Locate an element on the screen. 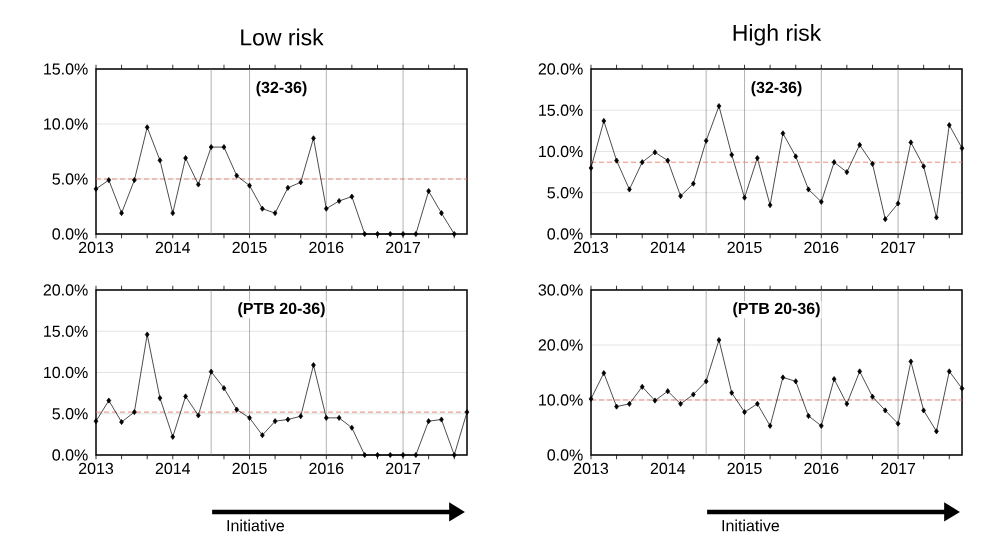 This screenshot has height=536, width=1008. y-tick-label: 20.0% is located at coordinates (65, 290).